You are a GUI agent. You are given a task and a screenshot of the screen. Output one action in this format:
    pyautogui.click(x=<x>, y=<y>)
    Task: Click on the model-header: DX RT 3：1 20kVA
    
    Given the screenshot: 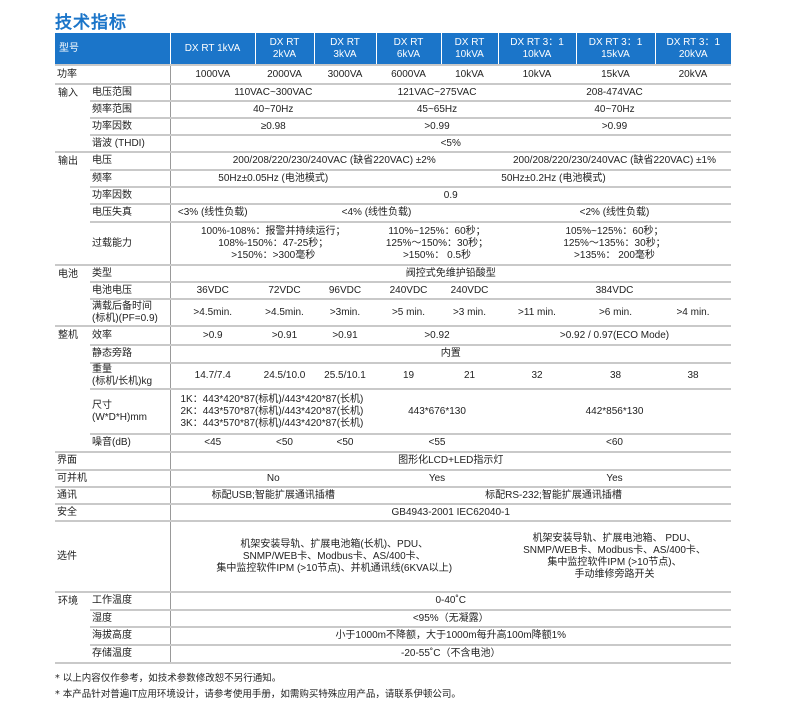 What is the action you would take?
    pyautogui.click(x=692, y=49)
    